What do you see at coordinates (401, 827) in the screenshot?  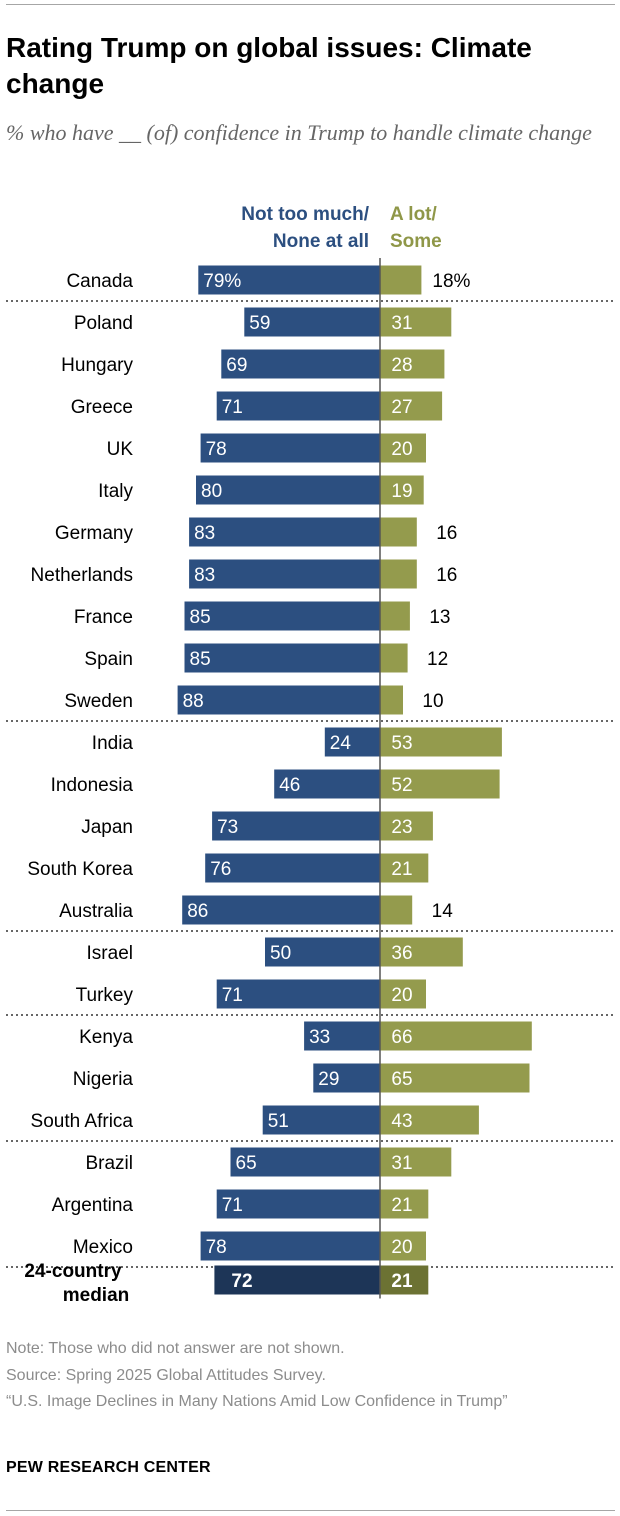 I see `value-positive-japan: 23` at bounding box center [401, 827].